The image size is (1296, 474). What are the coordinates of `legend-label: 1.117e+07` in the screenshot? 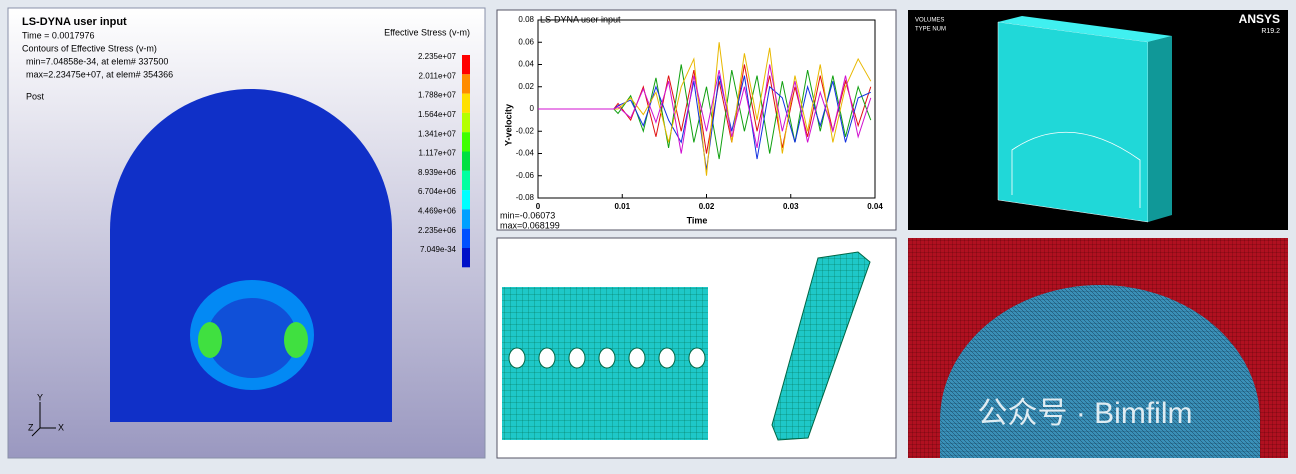 It's located at (438, 153).